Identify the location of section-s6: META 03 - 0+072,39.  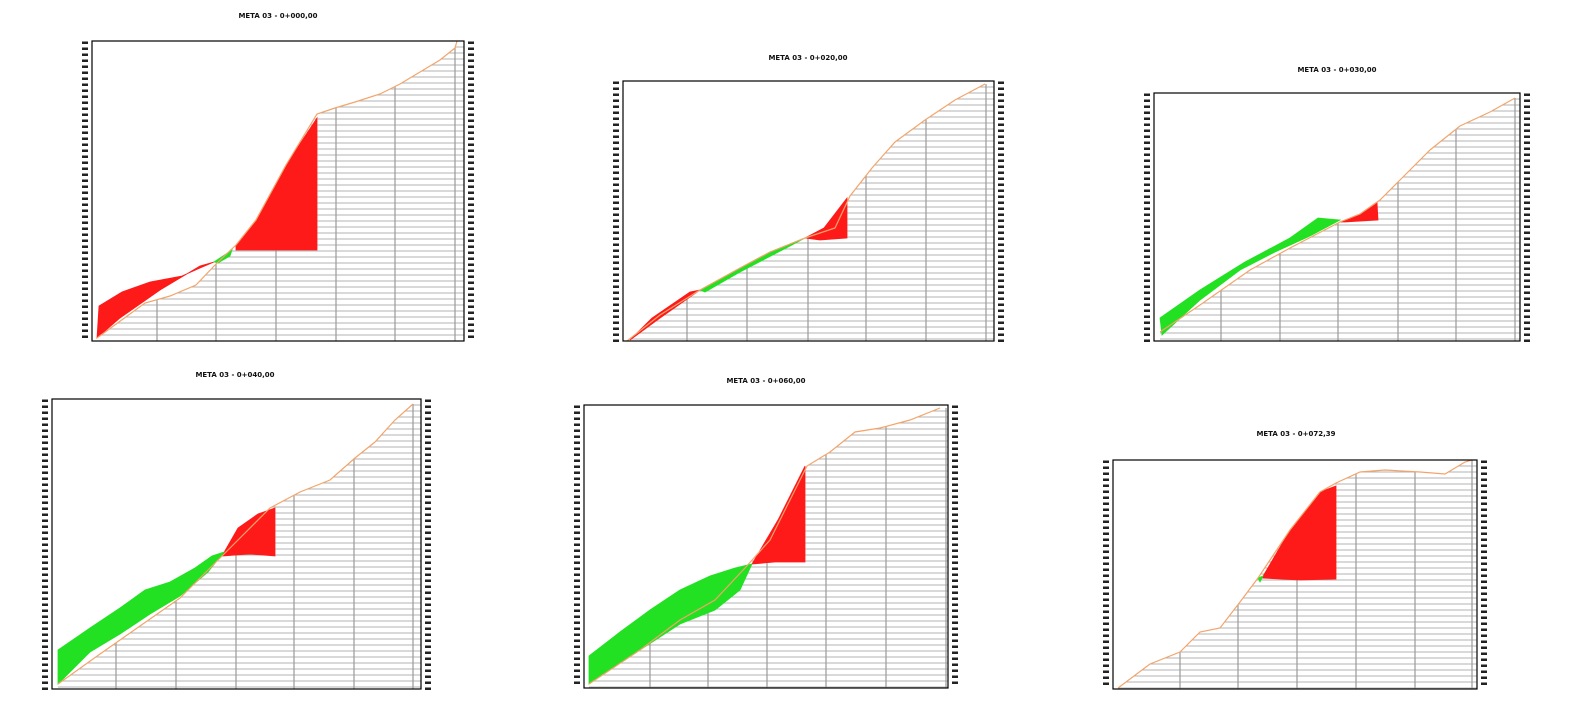
(1295, 560).